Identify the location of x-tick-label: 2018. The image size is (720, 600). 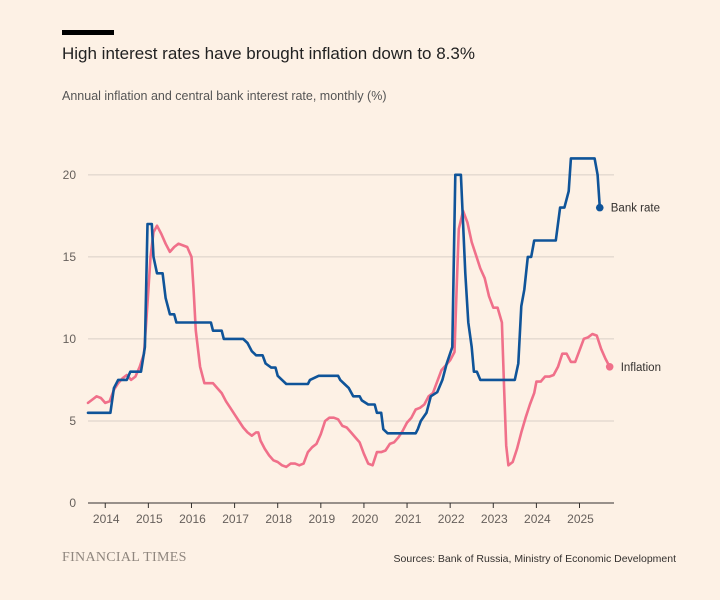
(278, 519).